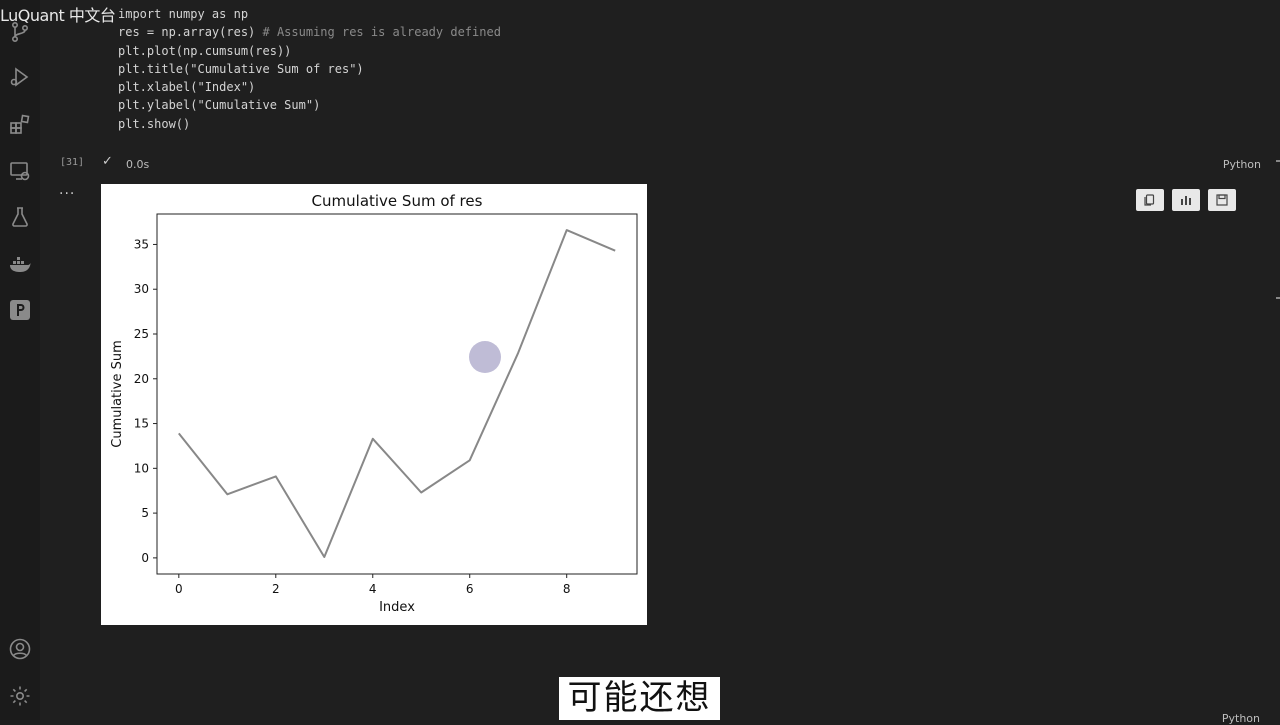 Image resolution: width=1280 pixels, height=725 pixels. I want to click on x-tick-label: 0, so click(179, 589).